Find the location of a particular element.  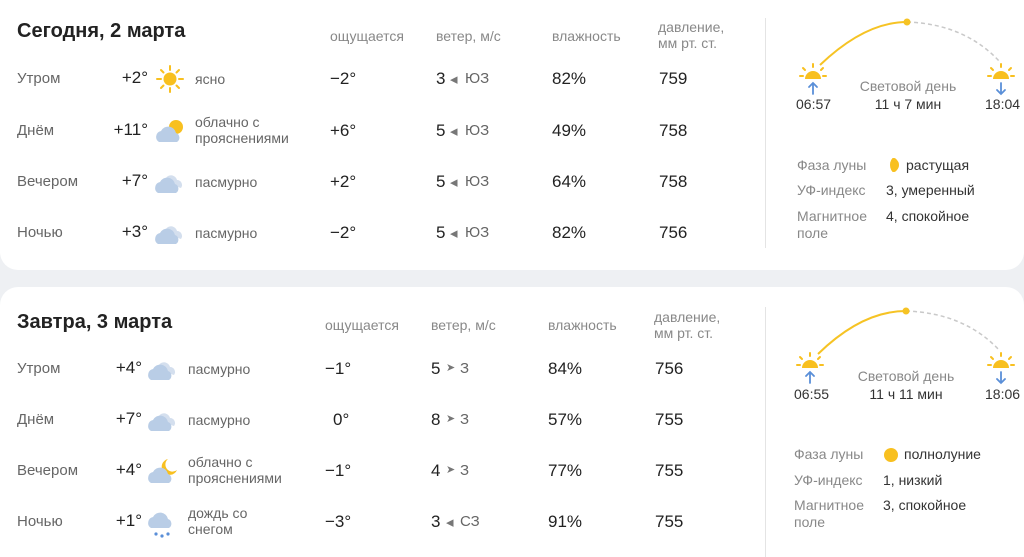

cloud-rain-snow-icon is located at coordinates (160, 525).